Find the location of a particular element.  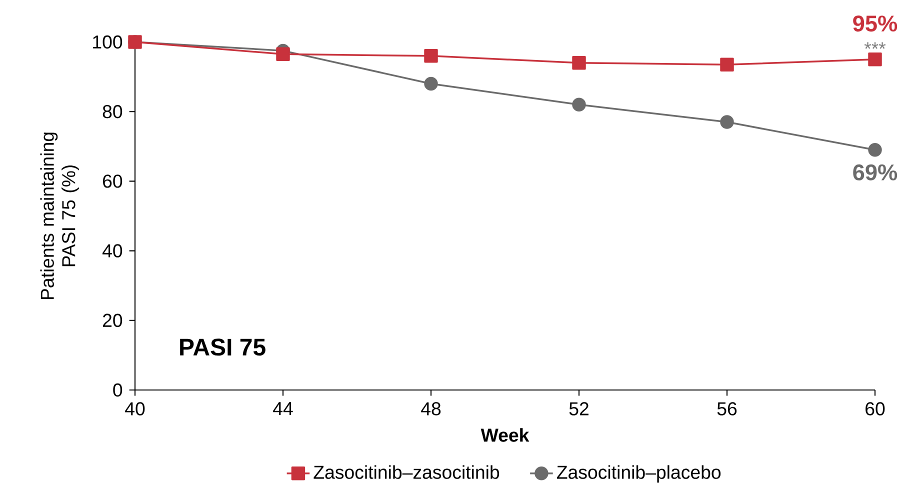

legend-label: Zasocitinib–zasocitinib is located at coordinates (407, 472).